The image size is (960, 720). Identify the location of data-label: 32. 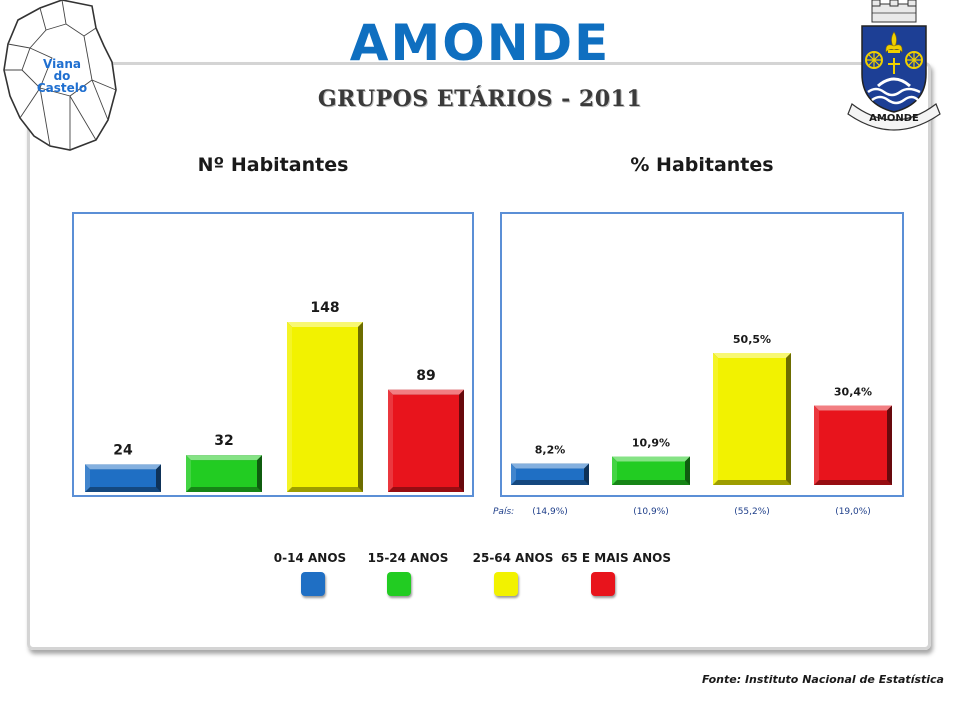
(223, 441).